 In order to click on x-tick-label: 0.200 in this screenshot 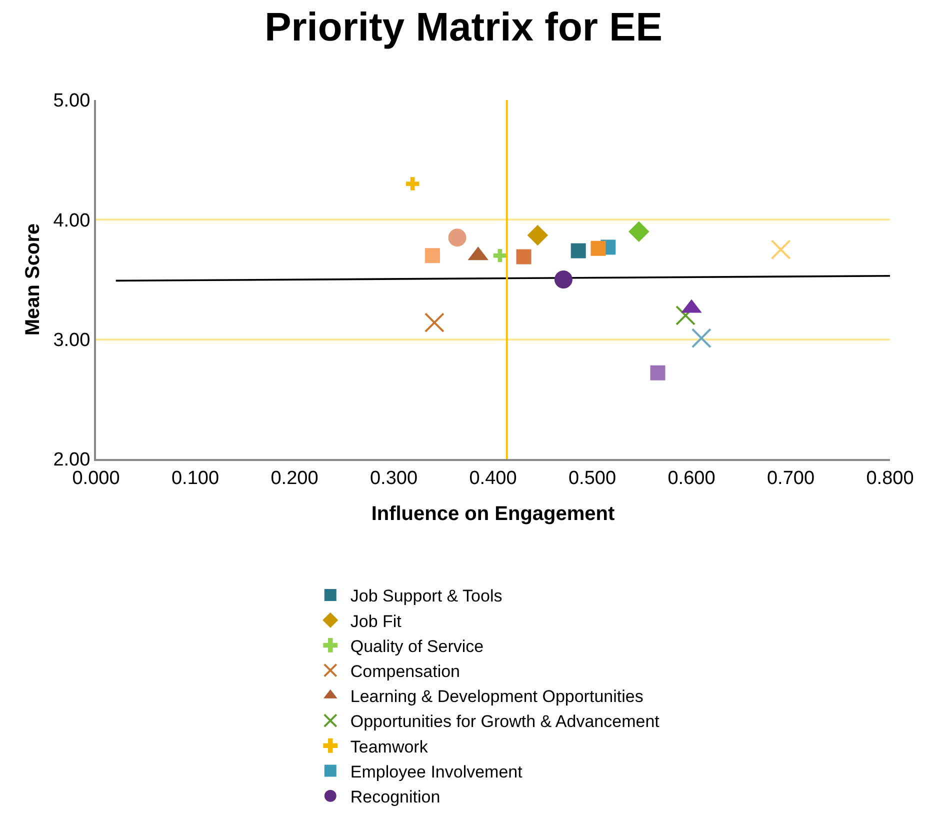, I will do `click(294, 478)`.